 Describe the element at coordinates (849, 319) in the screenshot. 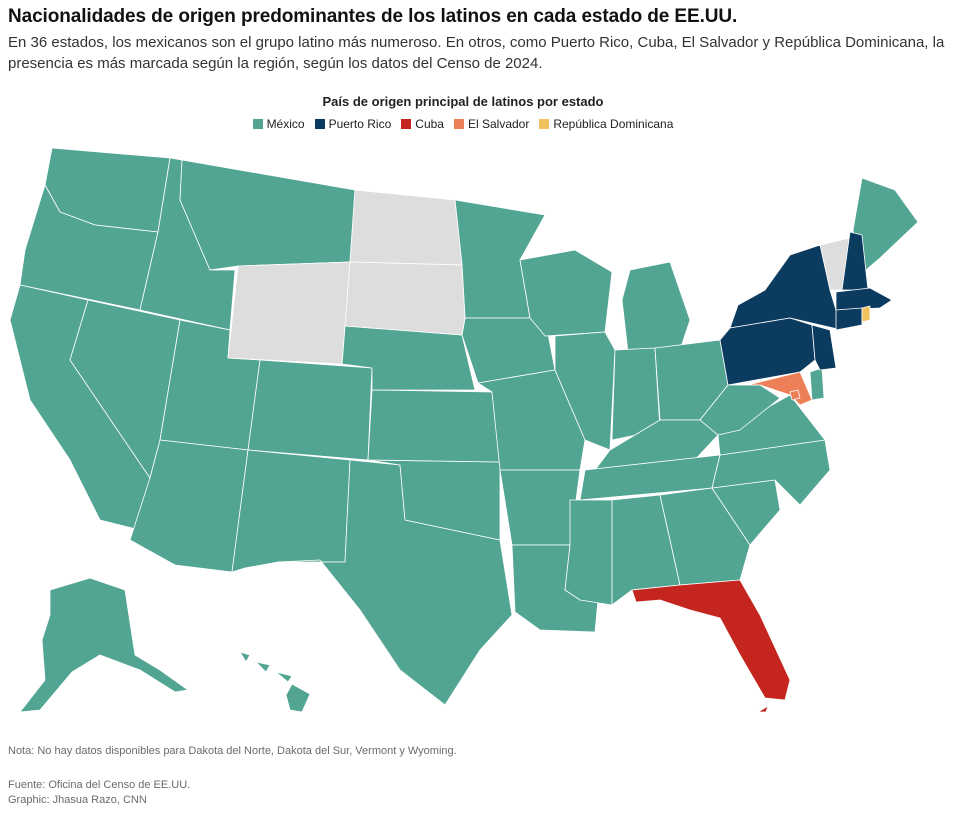

I see `state-connecticut` at that location.